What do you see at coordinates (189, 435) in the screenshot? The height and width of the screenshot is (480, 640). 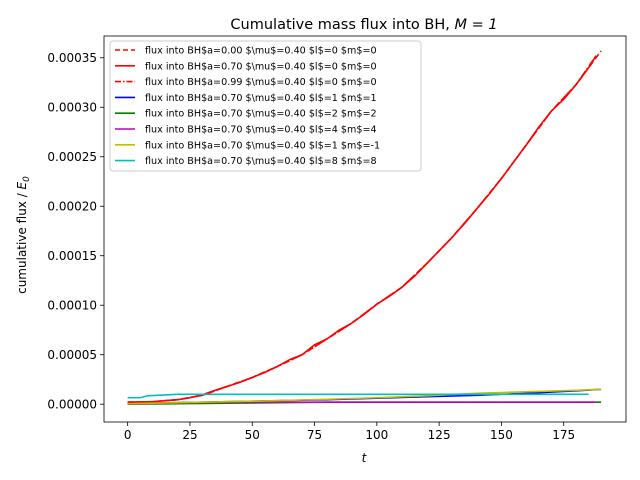 I see `x-tick-label: 25` at bounding box center [189, 435].